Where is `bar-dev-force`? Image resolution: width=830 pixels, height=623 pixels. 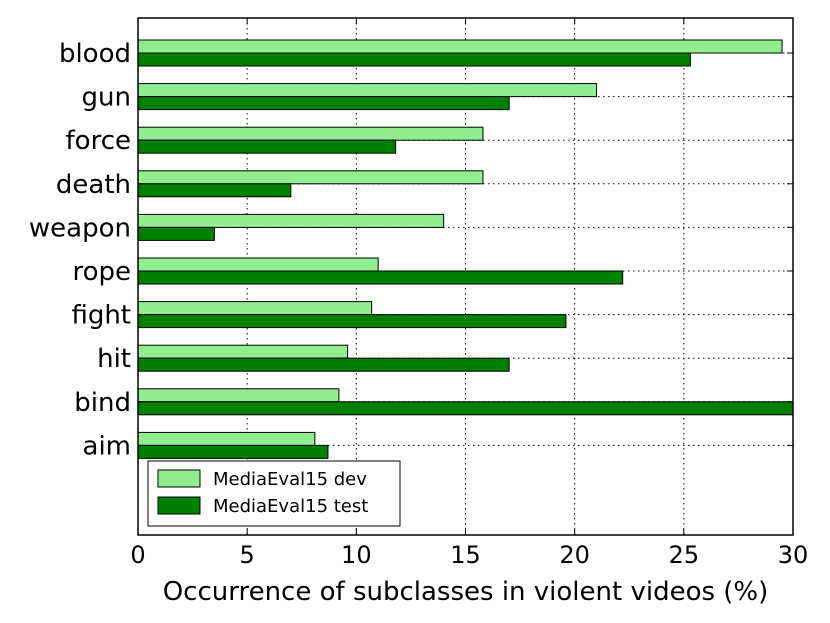 bar-dev-force is located at coordinates (310, 133).